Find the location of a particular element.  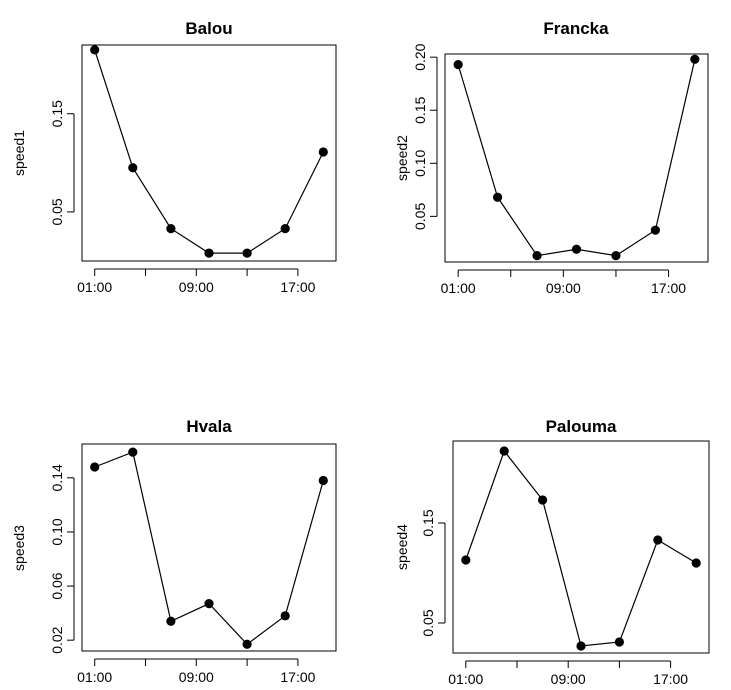

panel-title: Hvala is located at coordinates (209, 426).